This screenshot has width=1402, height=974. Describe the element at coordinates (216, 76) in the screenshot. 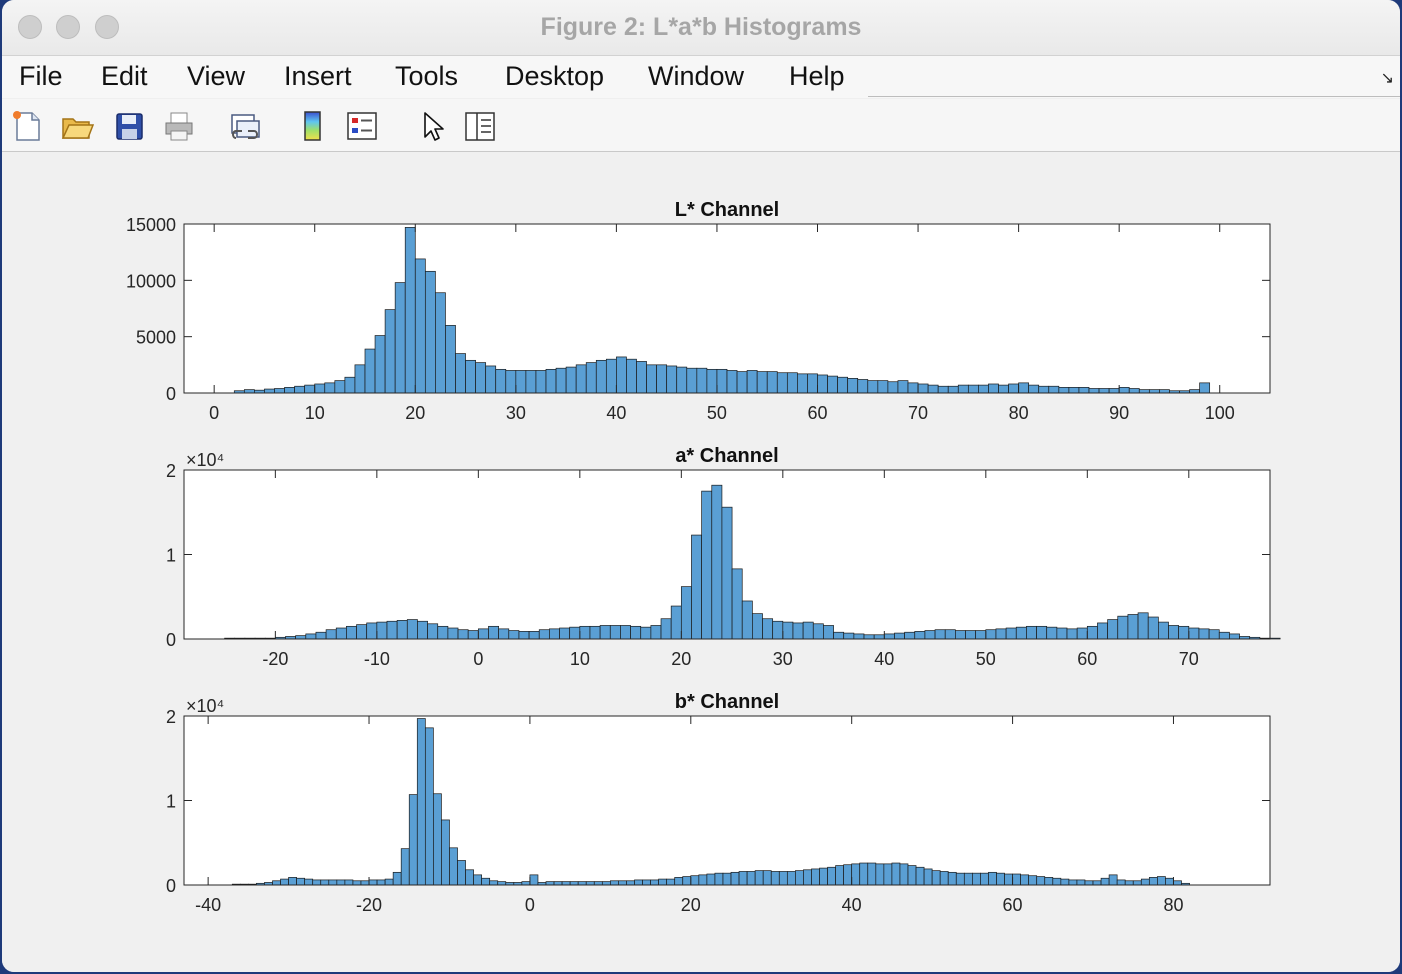

I see `menu-view: View` at that location.